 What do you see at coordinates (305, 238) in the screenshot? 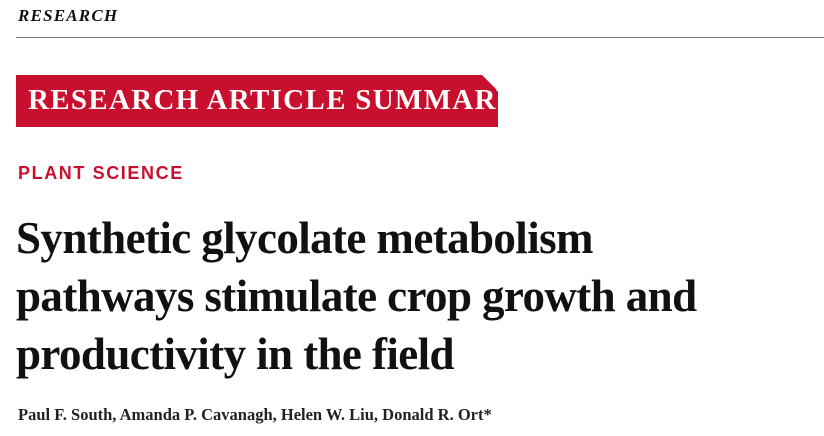
I see `article-title-line: Synthetic glycolate metabolism` at bounding box center [305, 238].